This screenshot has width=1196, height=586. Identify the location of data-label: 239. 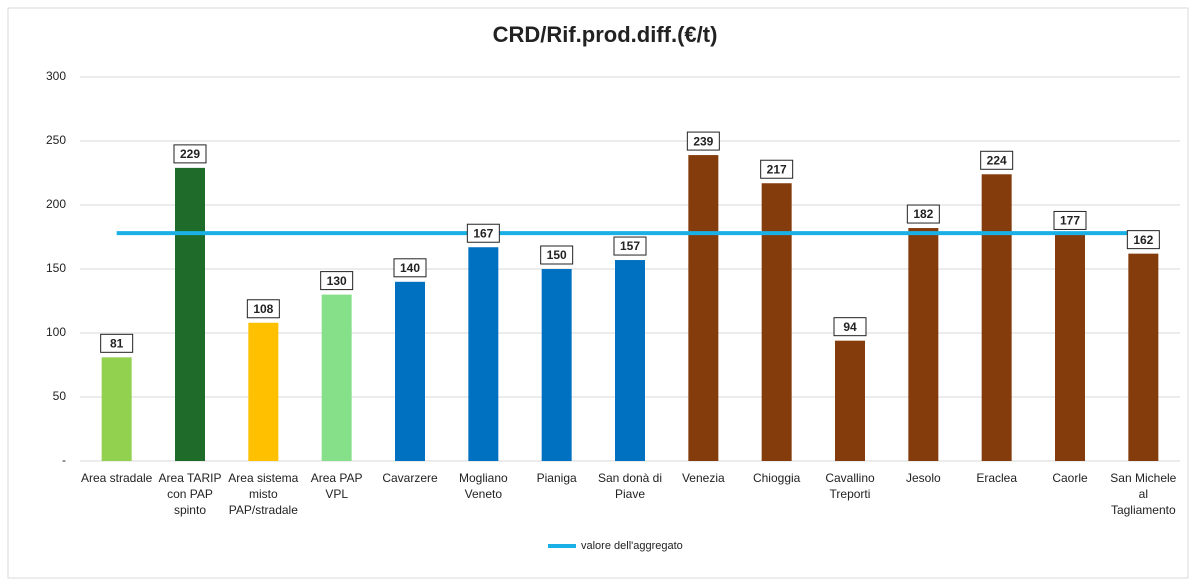
(703, 141).